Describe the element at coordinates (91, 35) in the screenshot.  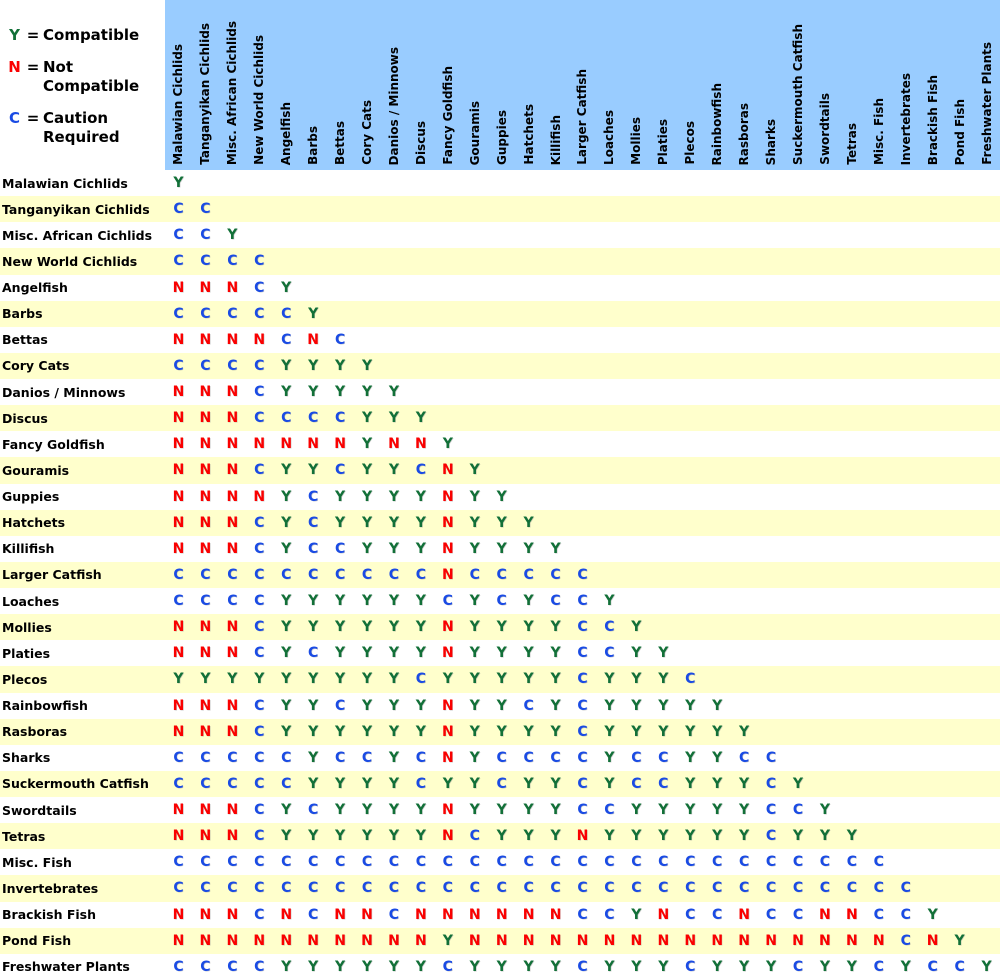
I see `legend-label: Compatible` at that location.